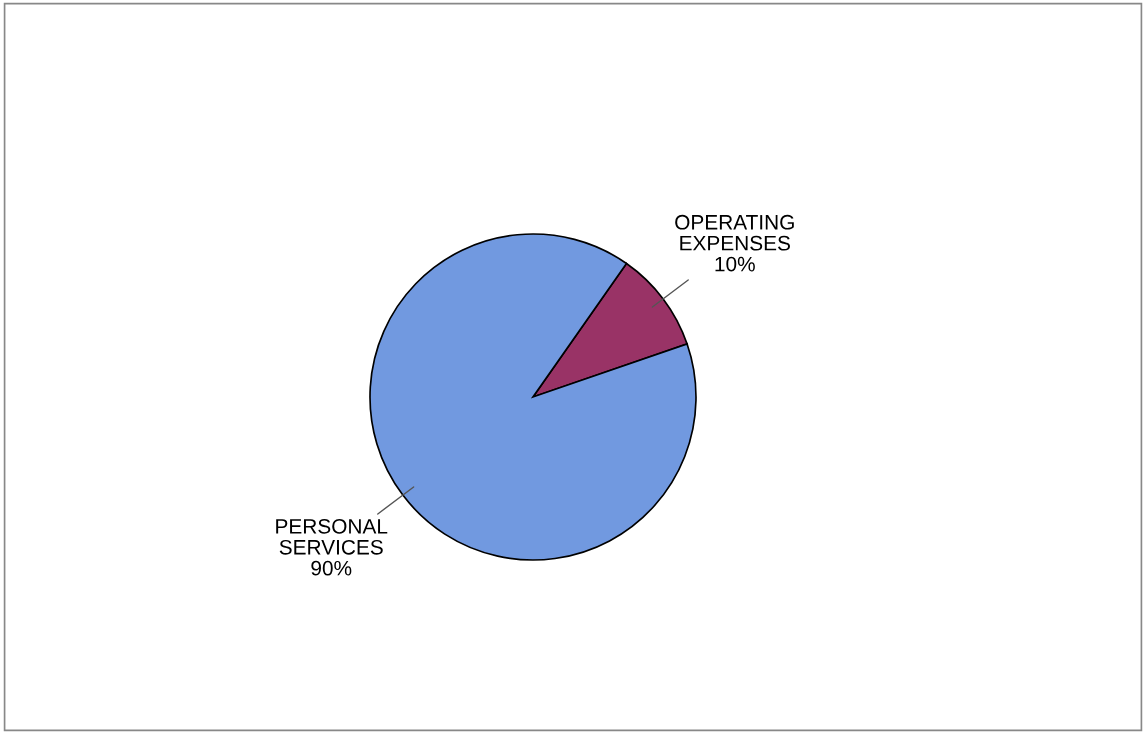 The height and width of the screenshot is (734, 1146). What do you see at coordinates (735, 264) in the screenshot?
I see `data-label: 10%` at bounding box center [735, 264].